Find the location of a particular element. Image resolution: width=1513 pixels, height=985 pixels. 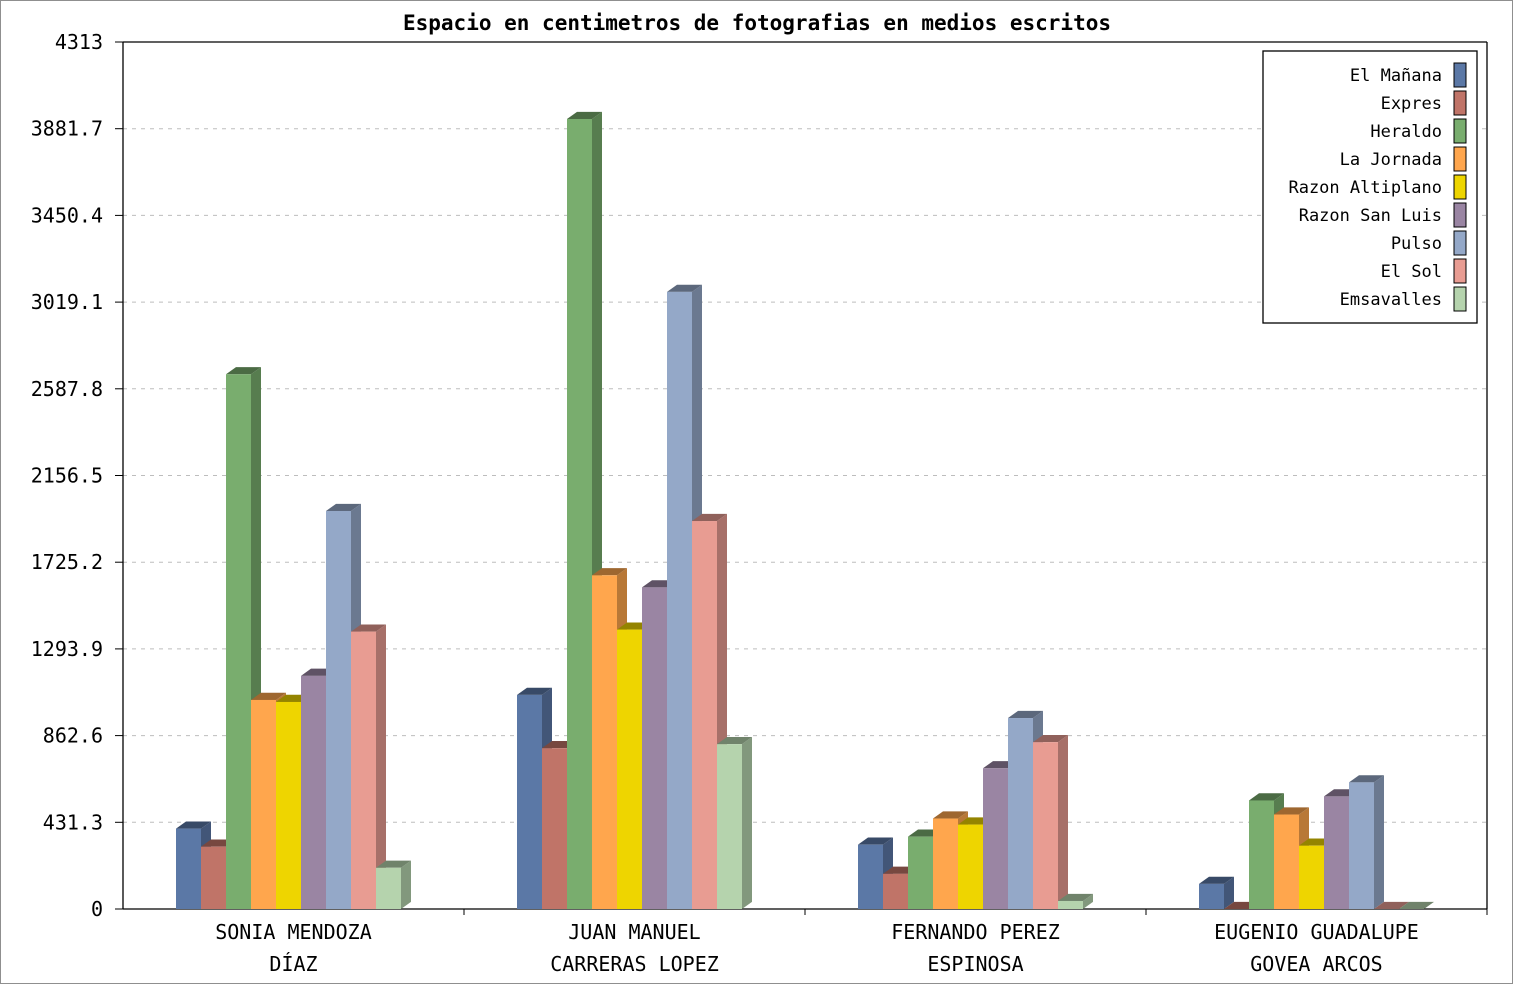

x-category-label: DÍAZ is located at coordinates (293, 964).